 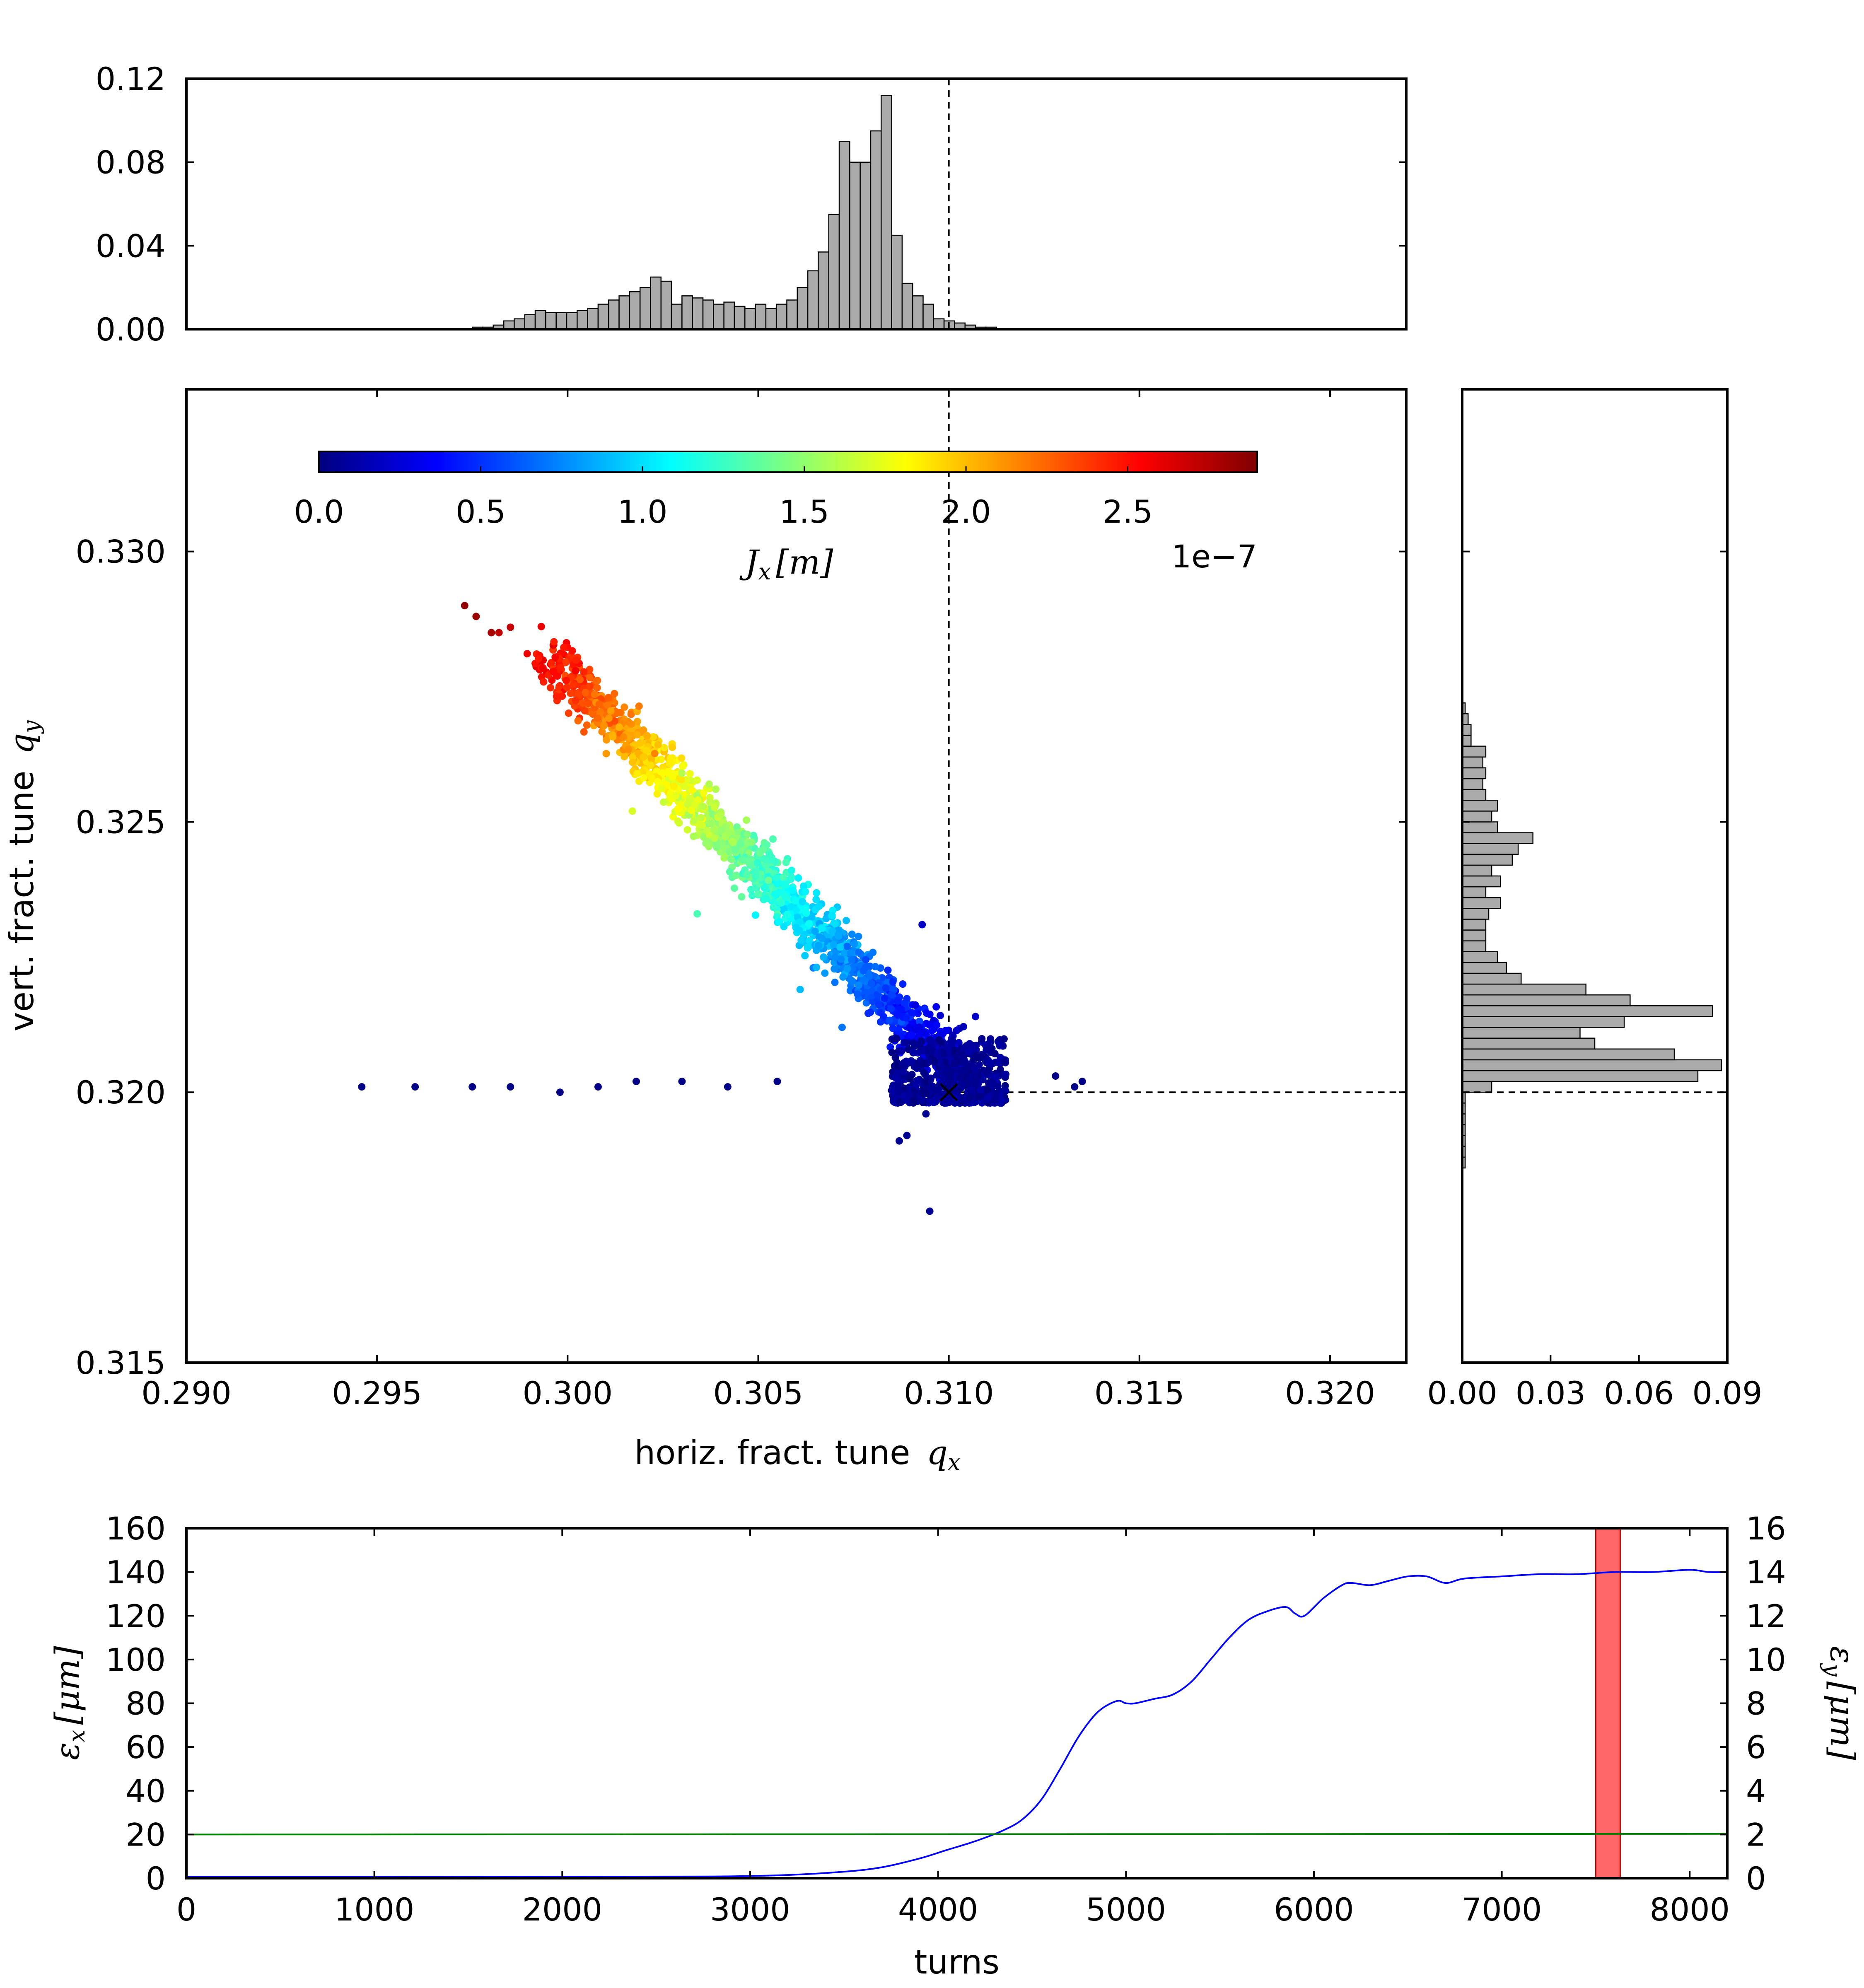 What do you see at coordinates (797, 1454) in the screenshot?
I see `scatter-x-axis-label: horiz. fract. tune qx` at bounding box center [797, 1454].